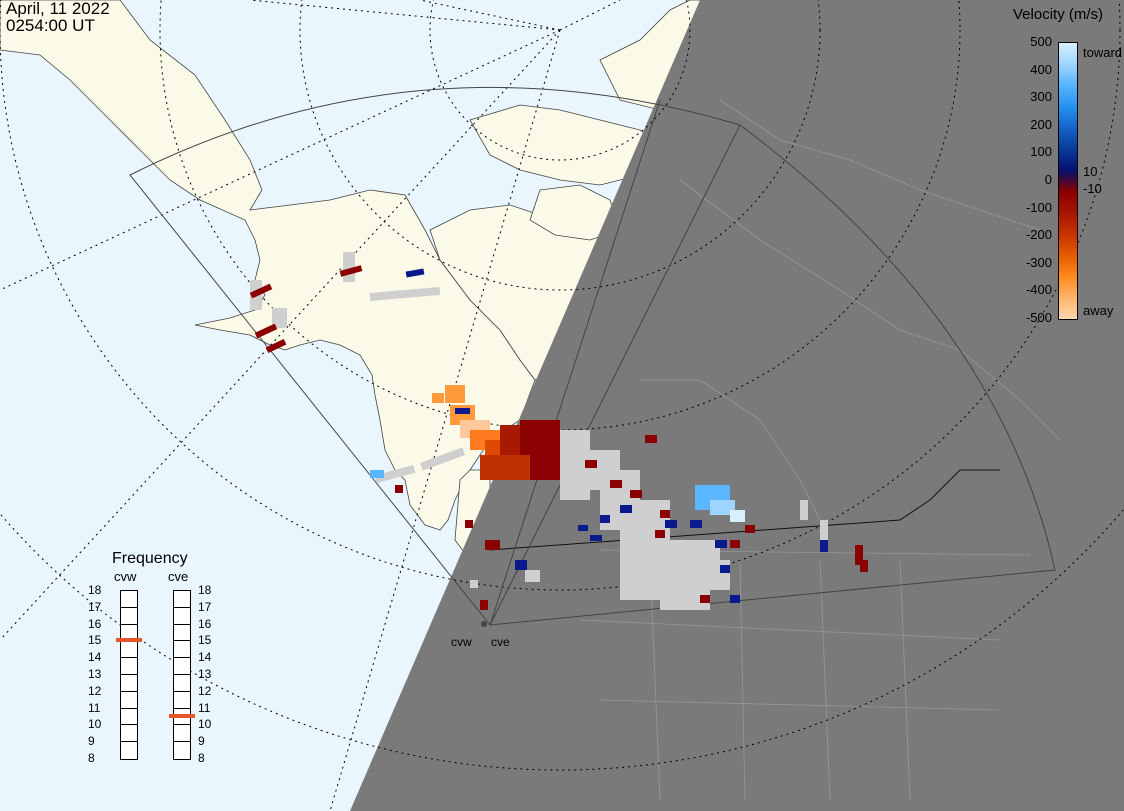 The image size is (1124, 811). I want to click on time-label: 0254:00 UT, so click(50, 25).